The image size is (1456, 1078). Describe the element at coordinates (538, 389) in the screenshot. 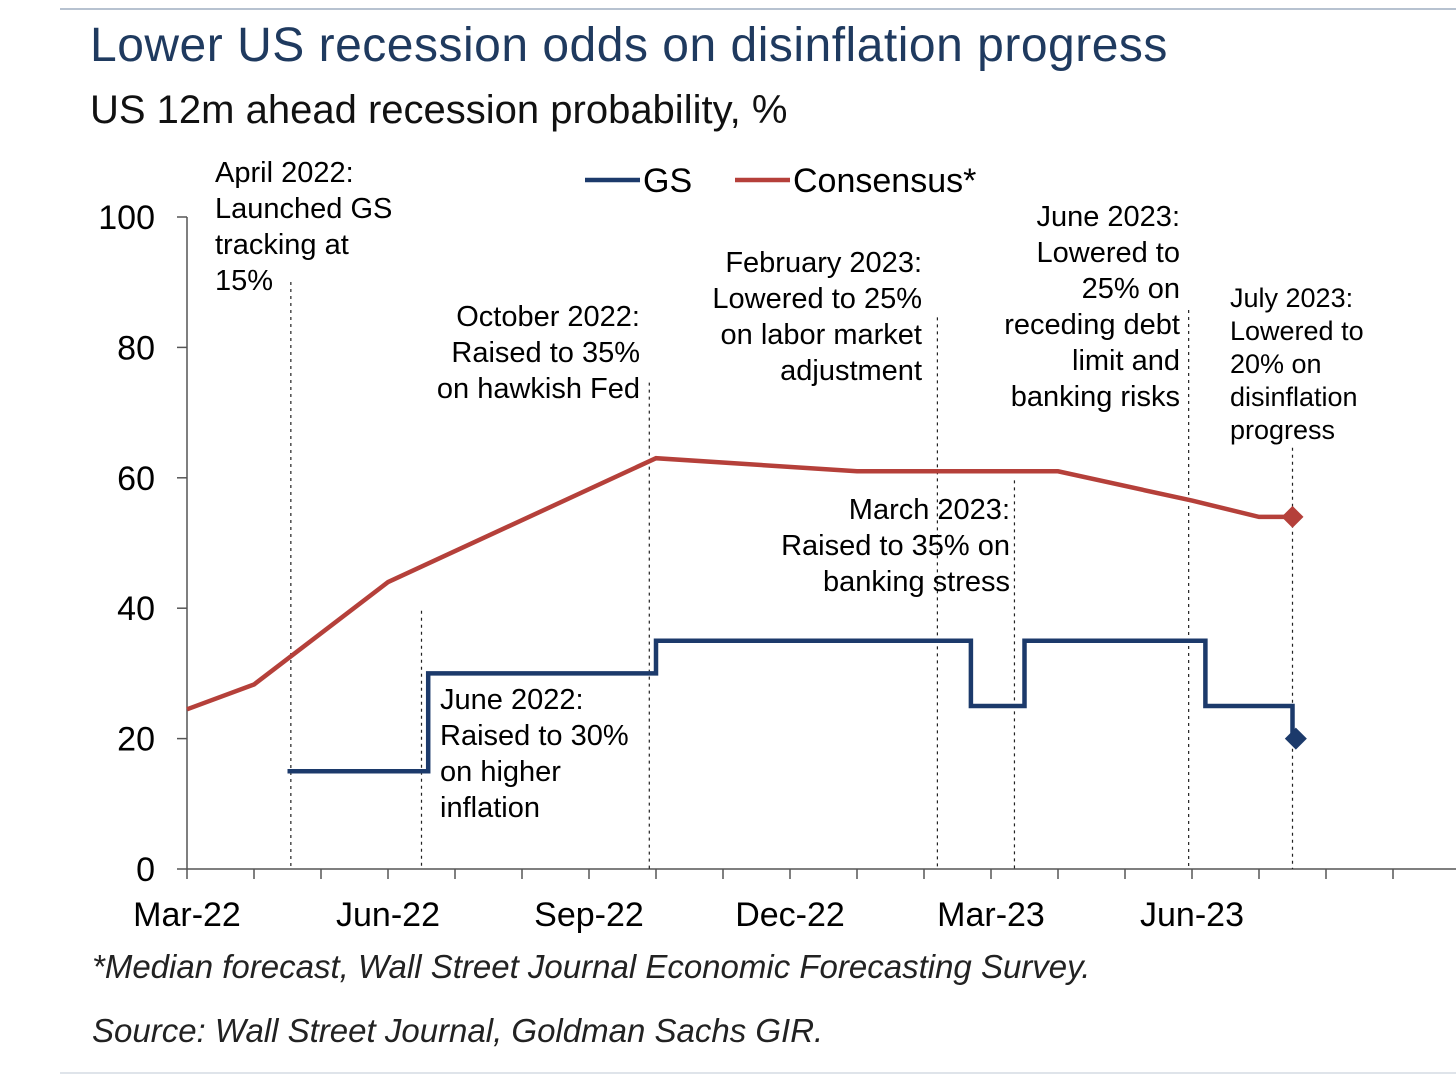

I see `annotation-line: on hawkish Fed` at that location.